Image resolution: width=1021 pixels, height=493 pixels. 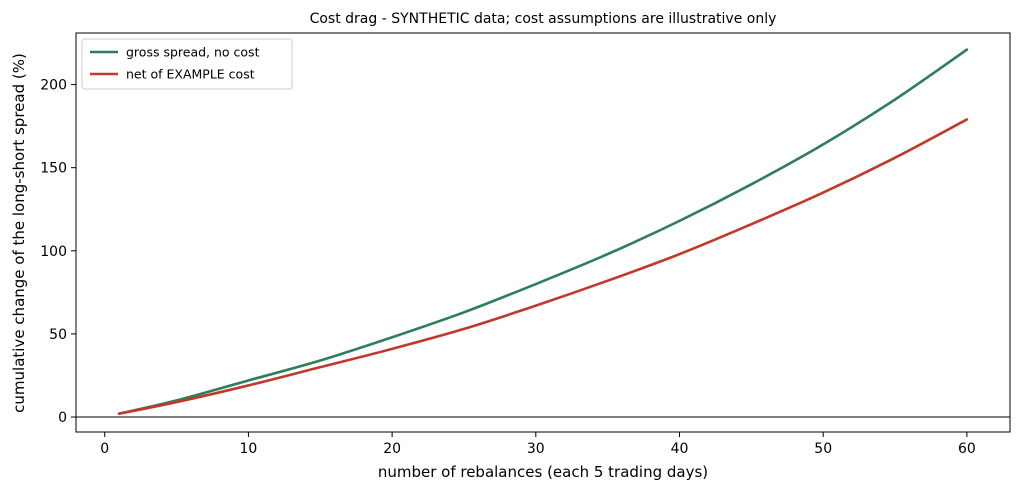 I want to click on x-tick-label: 10, so click(x=249, y=449).